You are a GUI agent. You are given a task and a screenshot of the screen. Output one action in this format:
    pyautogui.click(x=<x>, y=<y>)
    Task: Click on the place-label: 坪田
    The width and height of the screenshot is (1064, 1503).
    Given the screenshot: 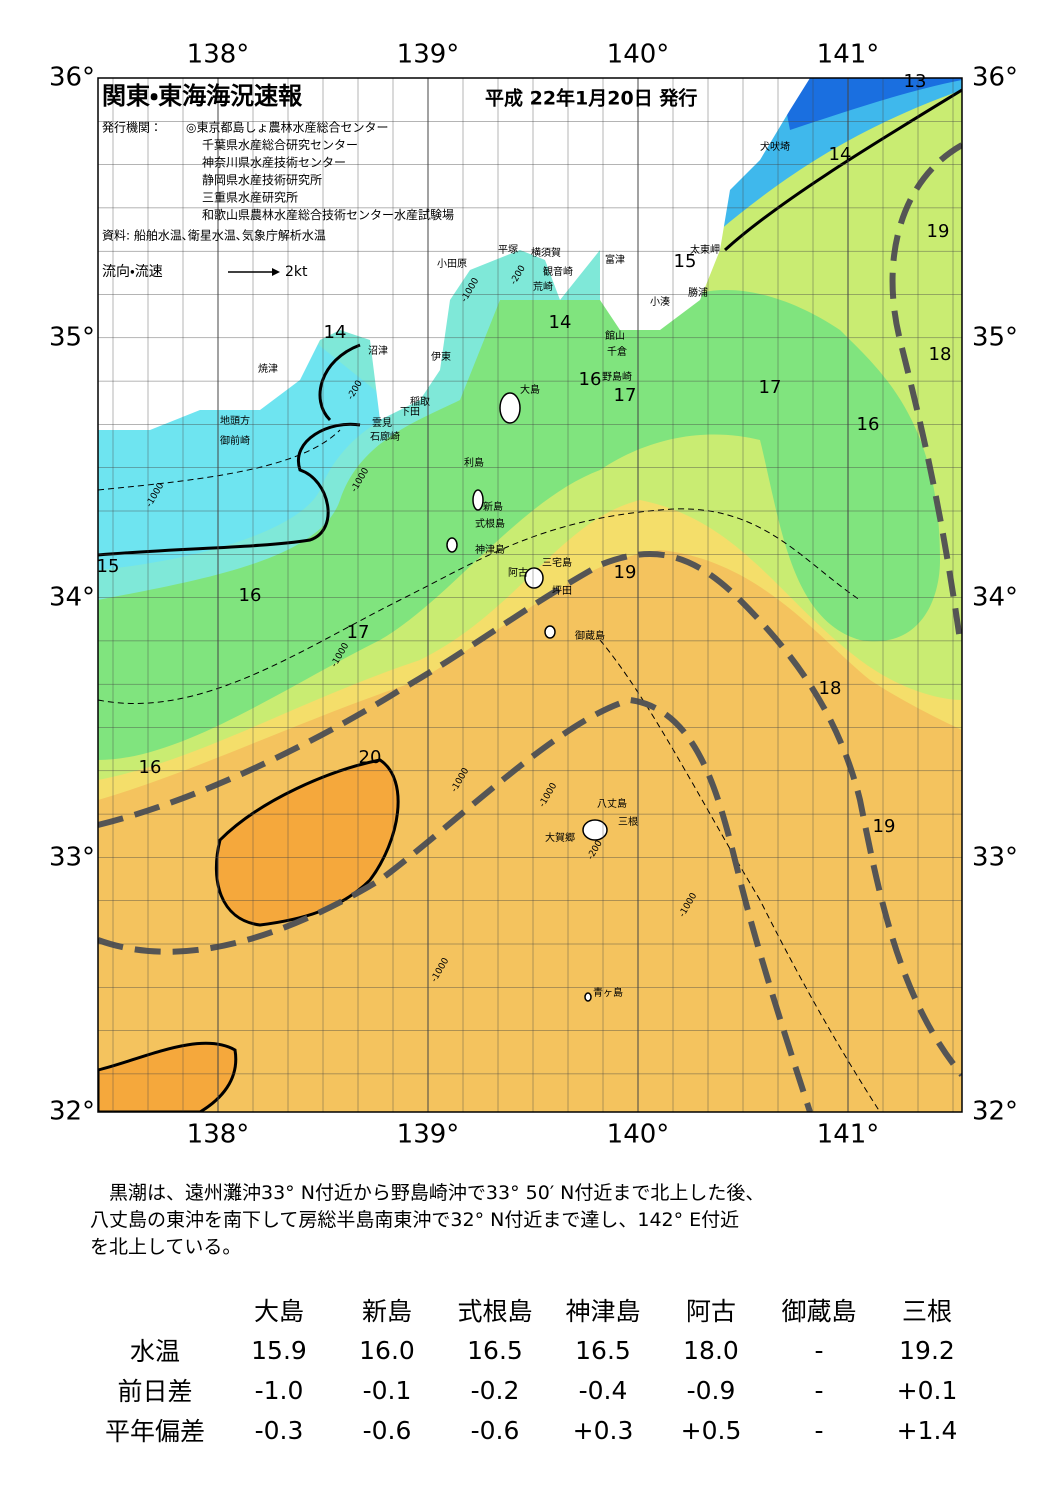 What is the action you would take?
    pyautogui.click(x=562, y=590)
    